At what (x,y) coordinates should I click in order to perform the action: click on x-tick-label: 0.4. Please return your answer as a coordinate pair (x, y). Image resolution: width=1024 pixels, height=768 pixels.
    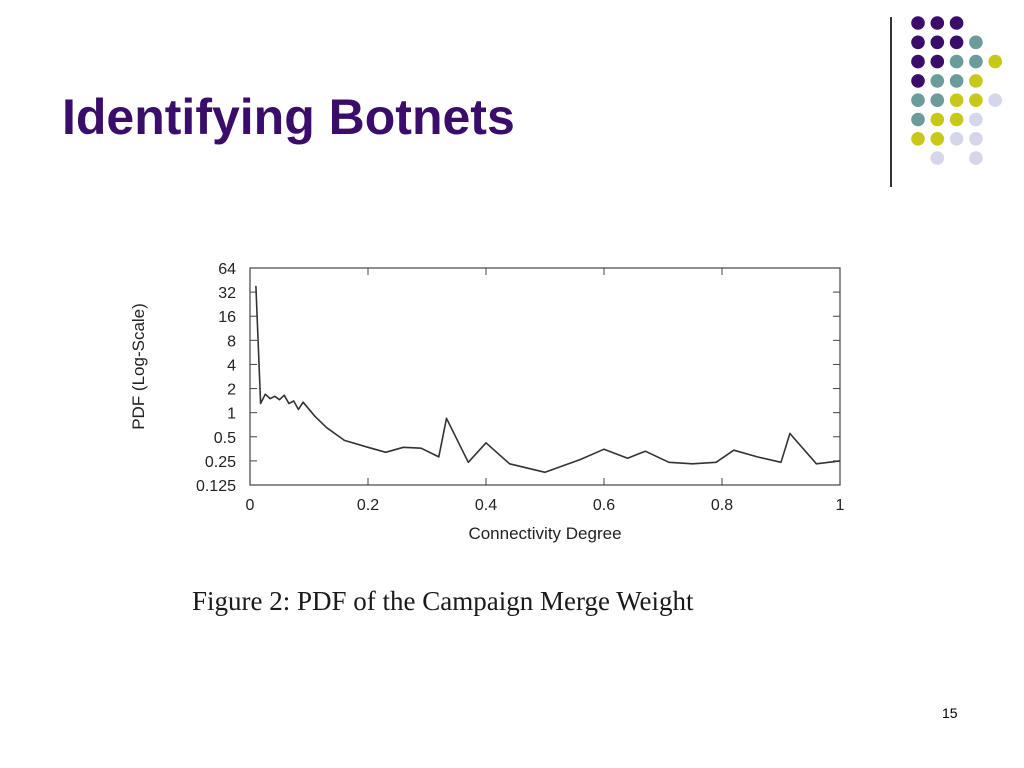
    Looking at the image, I should click on (486, 505).